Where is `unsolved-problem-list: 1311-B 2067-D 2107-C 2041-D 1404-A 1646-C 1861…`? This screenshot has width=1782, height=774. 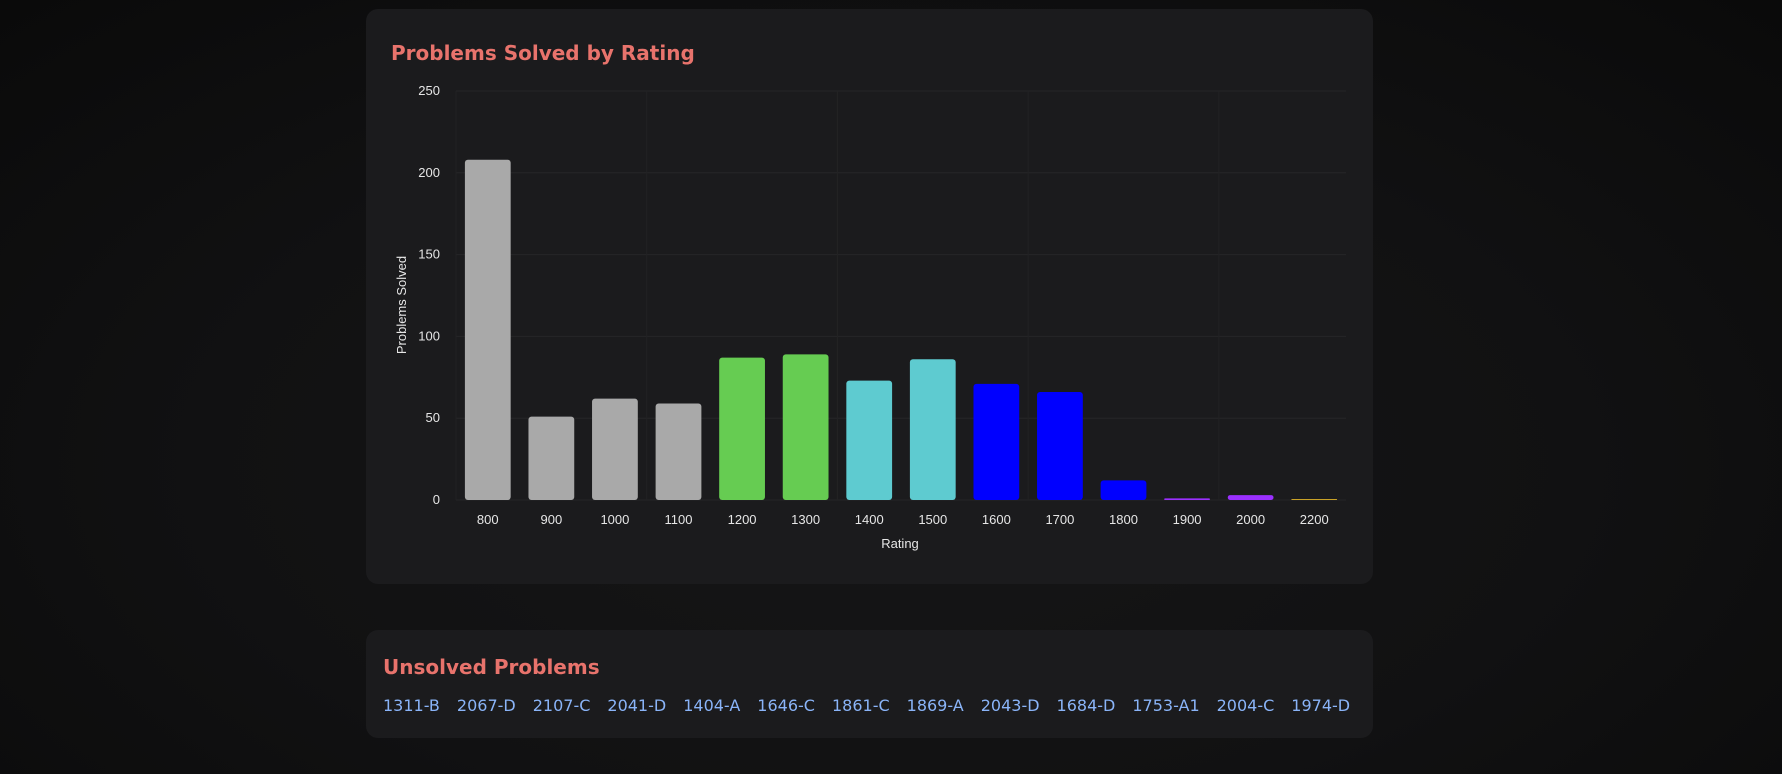
unsolved-problem-list: 1311-B 2067-D 2107-C 2041-D 1404-A 1646-C 1861… is located at coordinates (869, 709).